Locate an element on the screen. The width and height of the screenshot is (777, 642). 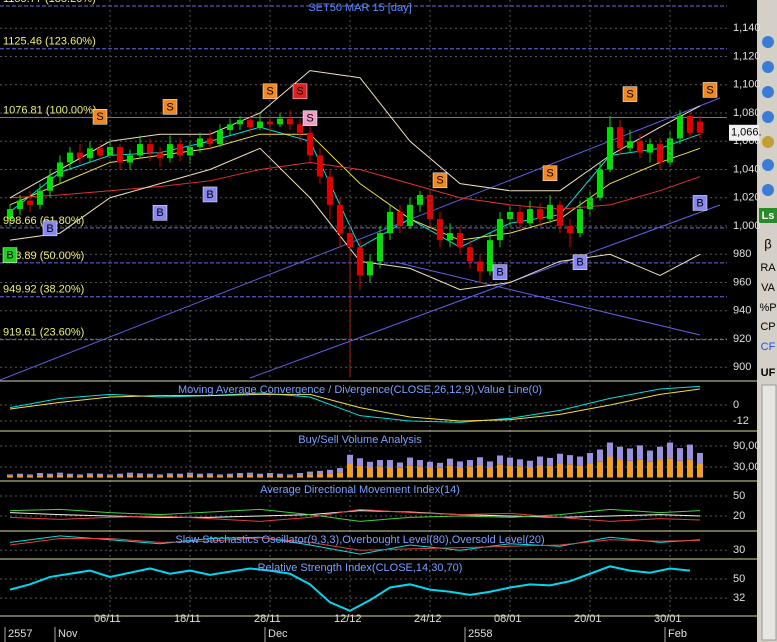
y-tick-label: 50 is located at coordinates (739, 496).